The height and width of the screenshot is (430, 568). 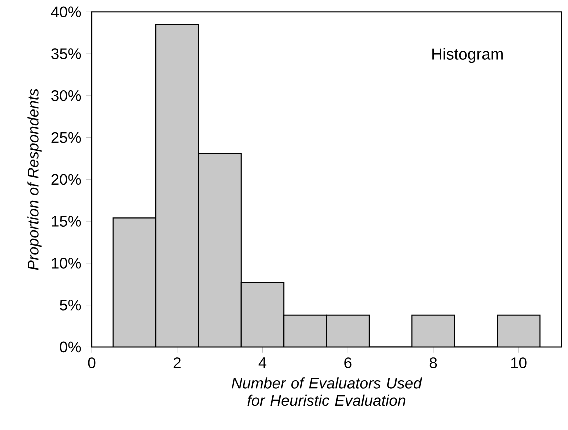 What do you see at coordinates (67, 180) in the screenshot?
I see `y-tick-label: 20%` at bounding box center [67, 180].